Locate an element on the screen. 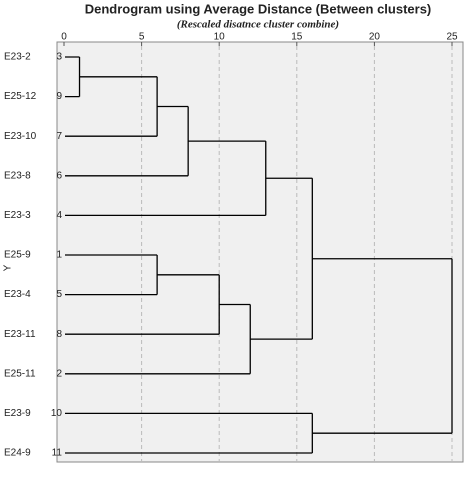 The image size is (474, 487). leaf-label: E23-8 is located at coordinates (17, 175).